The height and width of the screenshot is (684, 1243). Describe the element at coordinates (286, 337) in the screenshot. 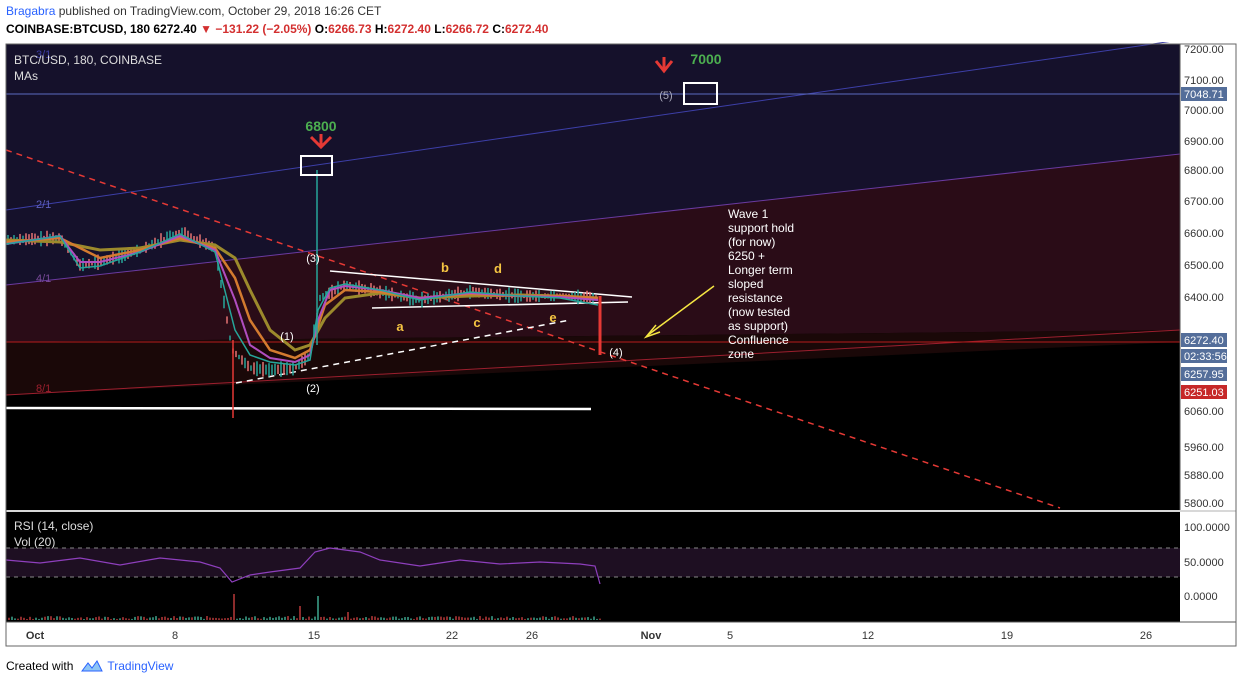

I see `wave-label-1: (1)` at that location.